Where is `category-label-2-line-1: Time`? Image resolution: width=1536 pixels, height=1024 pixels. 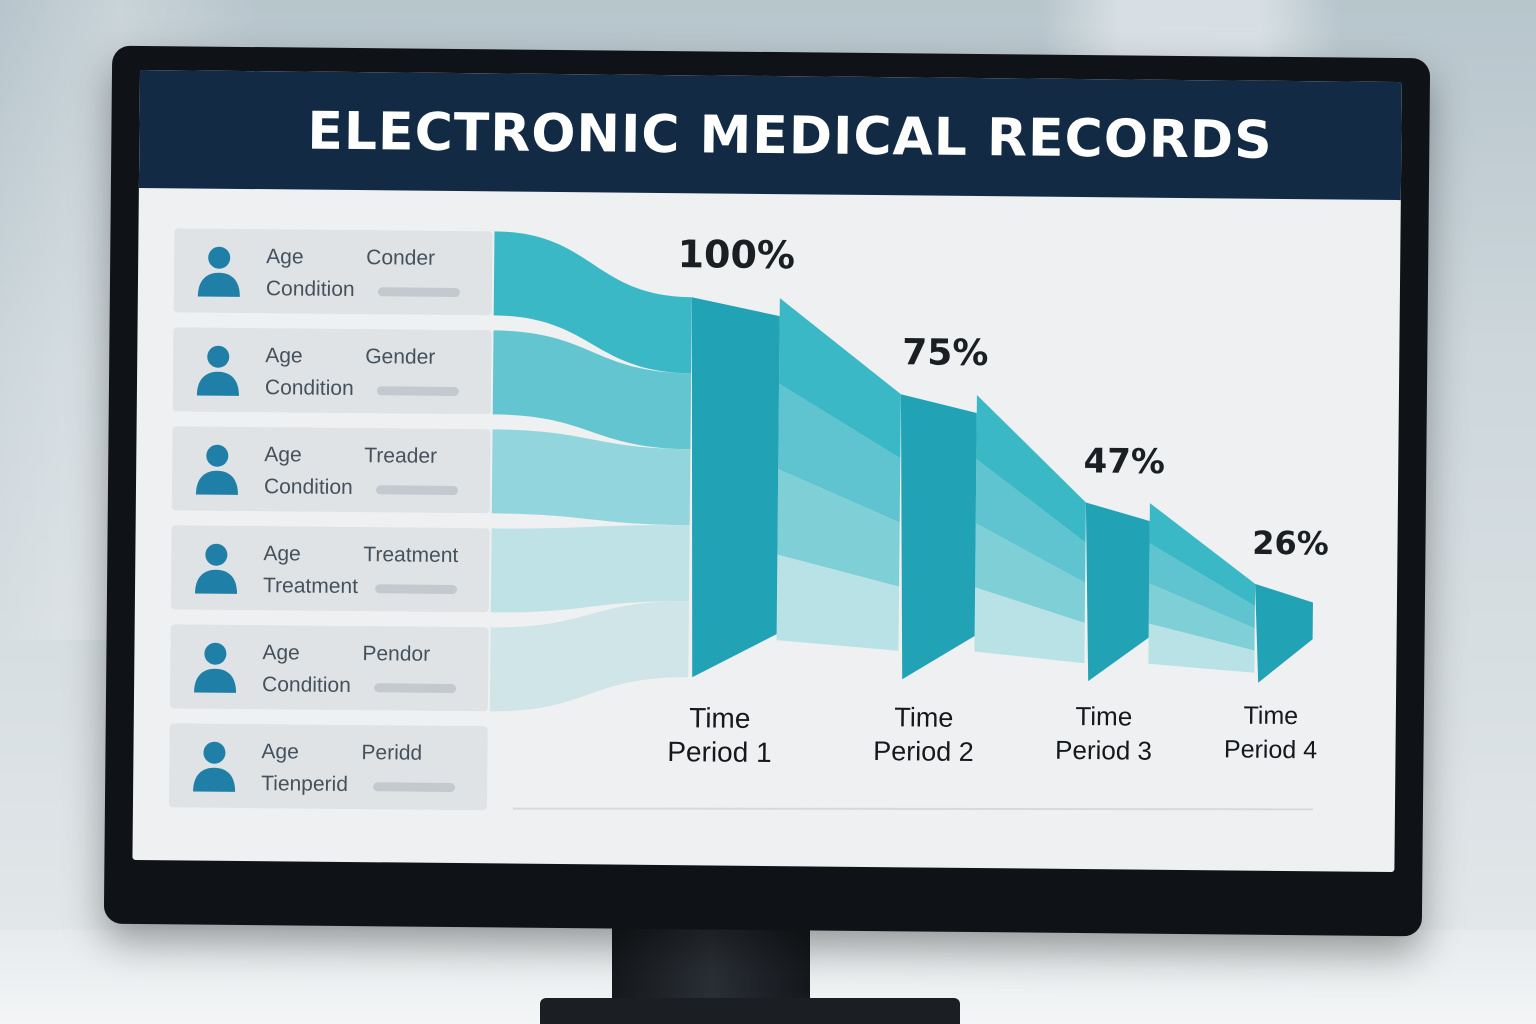
category-label-2-line-1: Time is located at coordinates (923, 717).